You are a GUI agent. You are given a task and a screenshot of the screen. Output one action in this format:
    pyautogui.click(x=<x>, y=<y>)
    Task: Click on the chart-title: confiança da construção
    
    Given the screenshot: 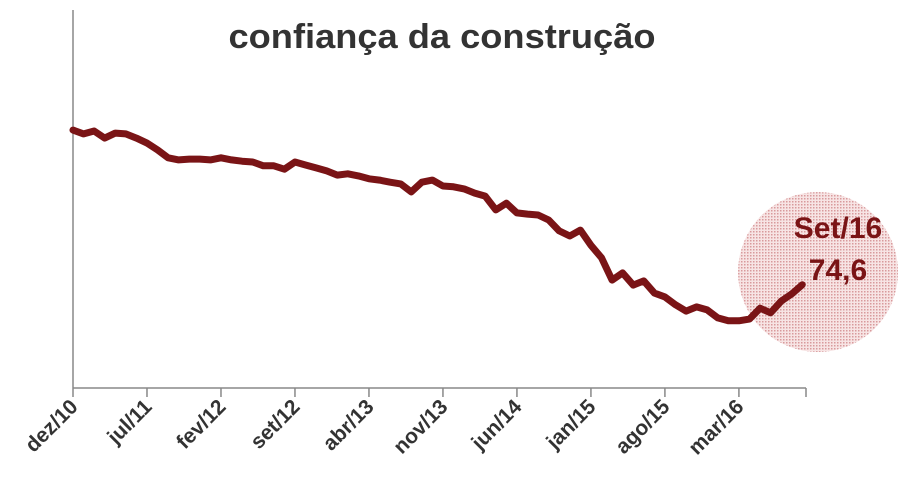 What is the action you would take?
    pyautogui.click(x=442, y=37)
    